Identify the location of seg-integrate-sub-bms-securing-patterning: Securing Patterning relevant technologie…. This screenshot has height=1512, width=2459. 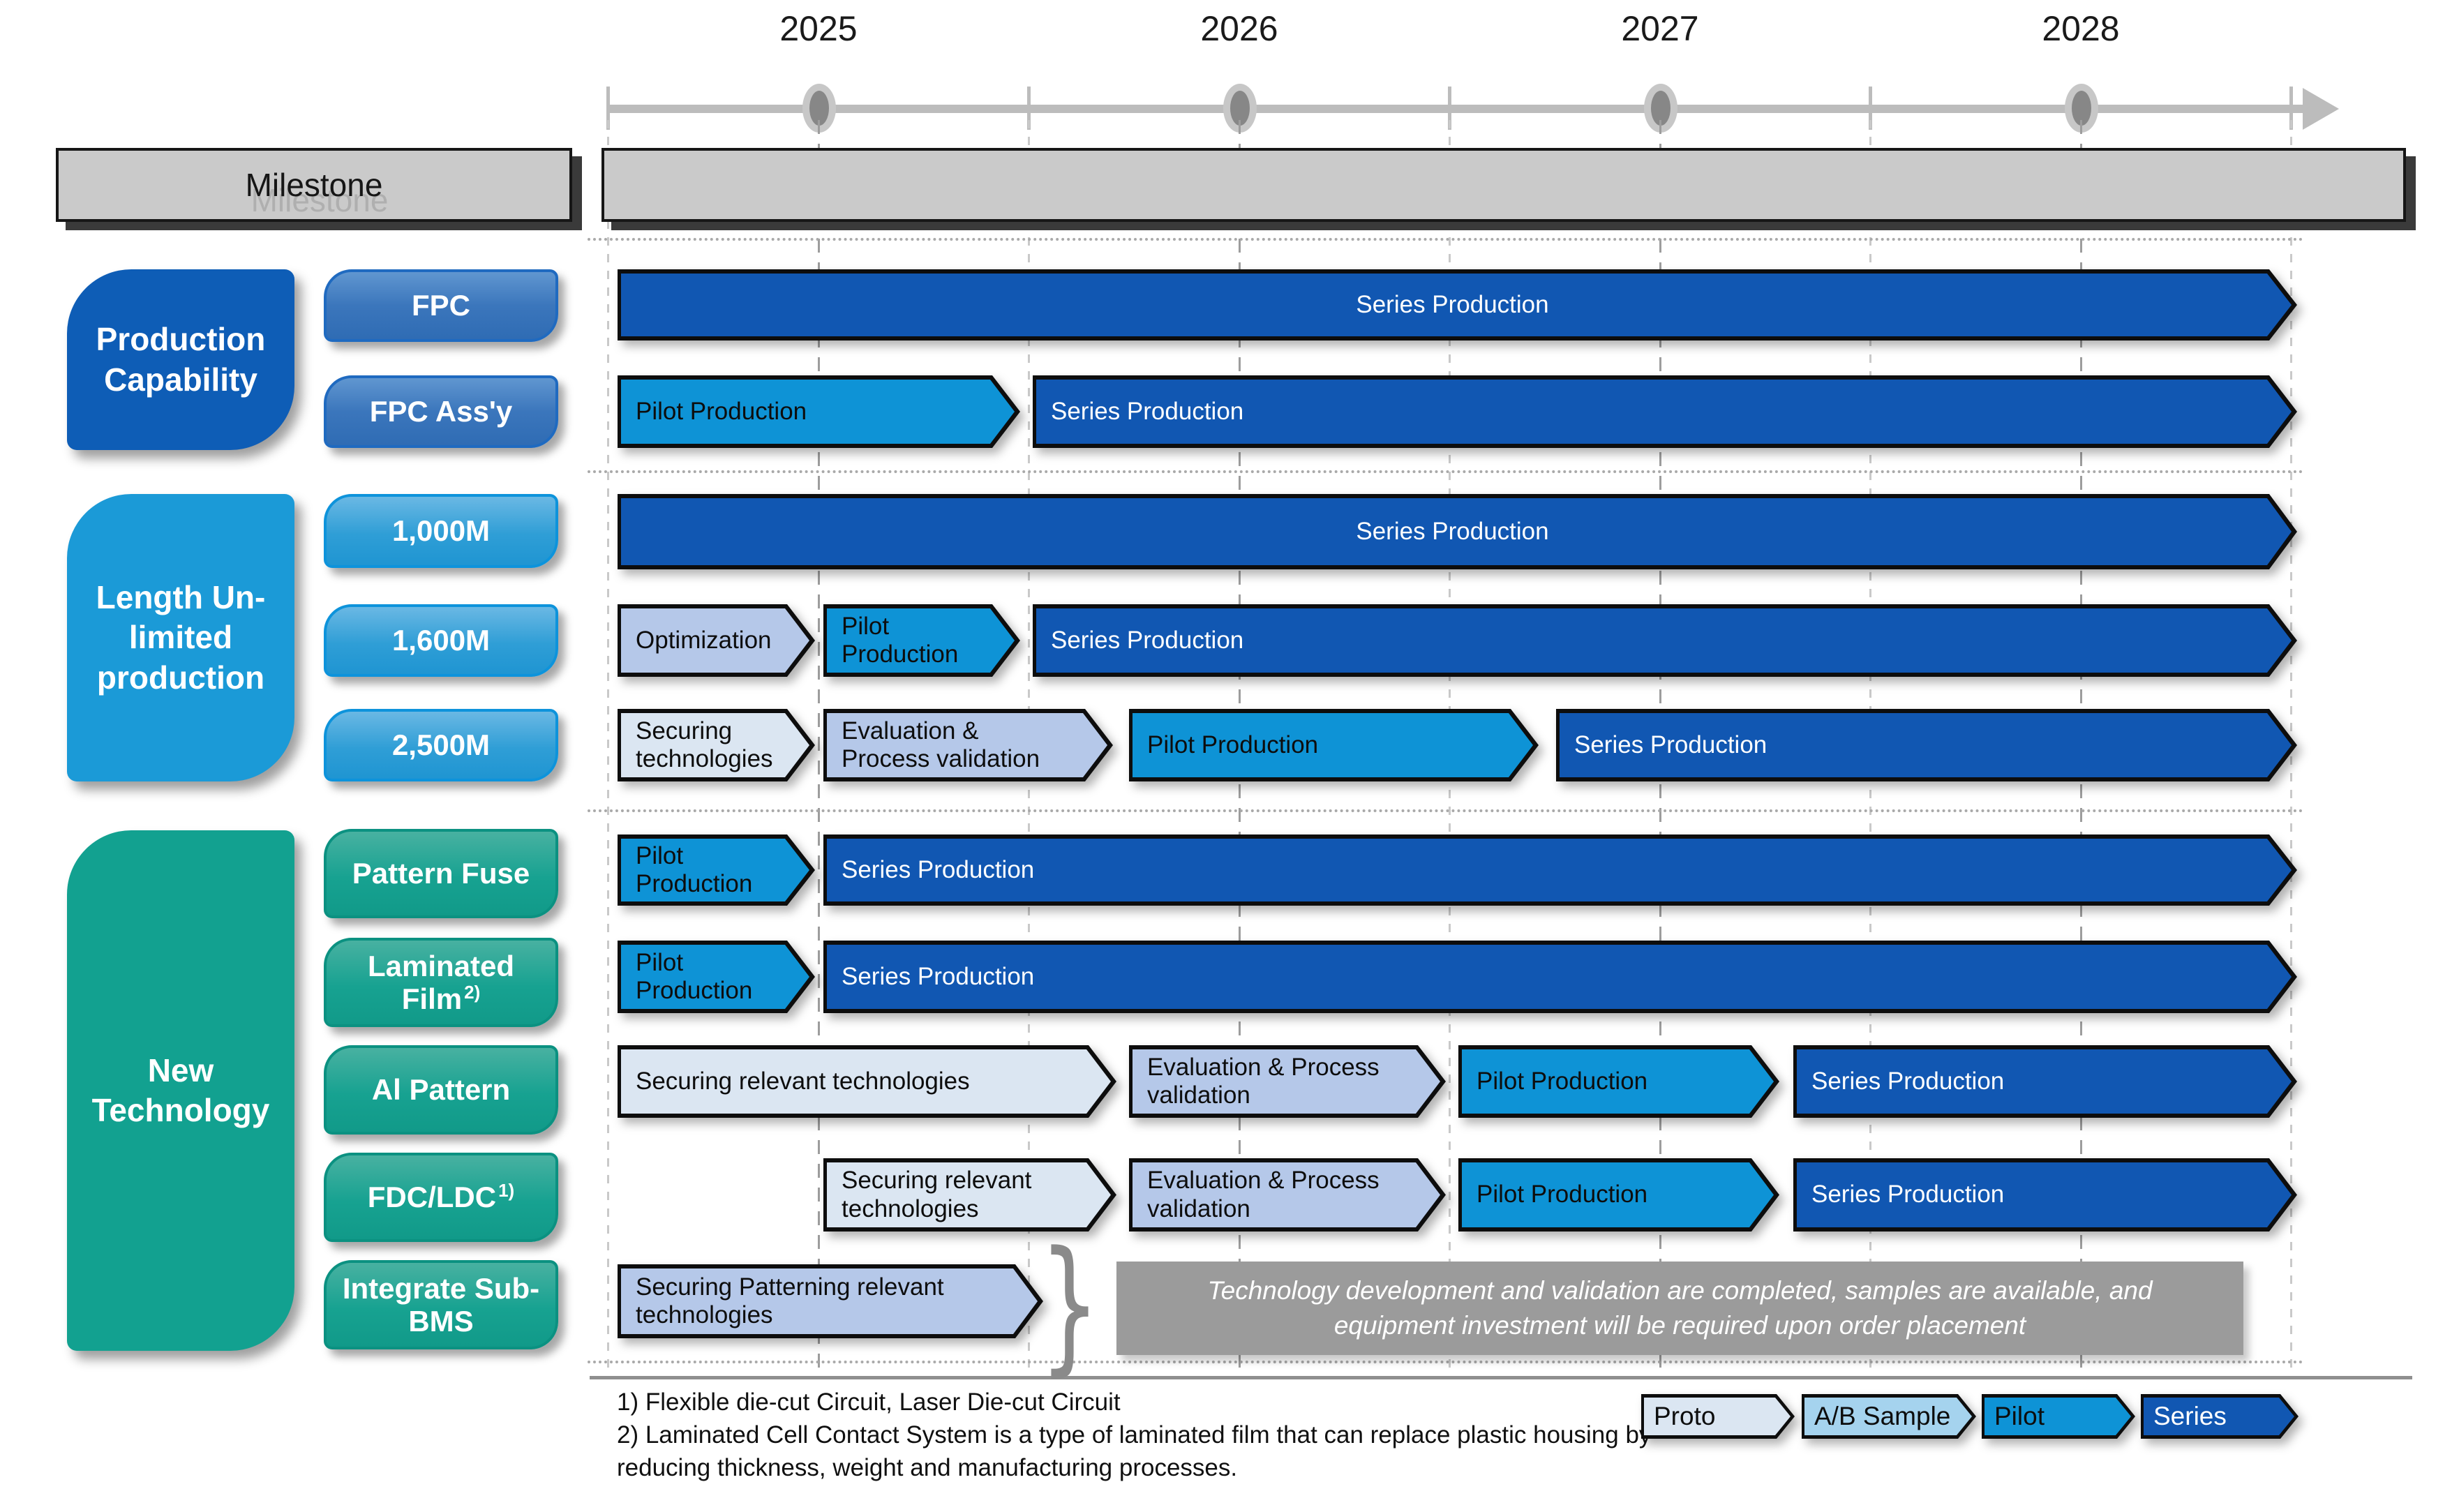
(830, 1301).